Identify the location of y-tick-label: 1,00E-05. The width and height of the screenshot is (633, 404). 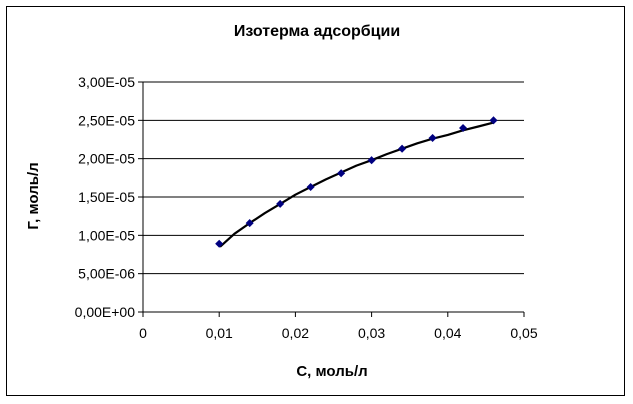
(106, 235).